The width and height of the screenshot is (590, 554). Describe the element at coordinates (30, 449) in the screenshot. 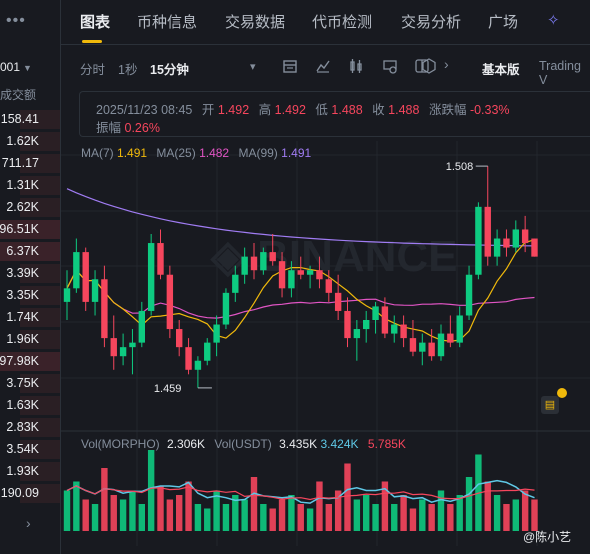

I see `turnover-row: 3.54K` at that location.